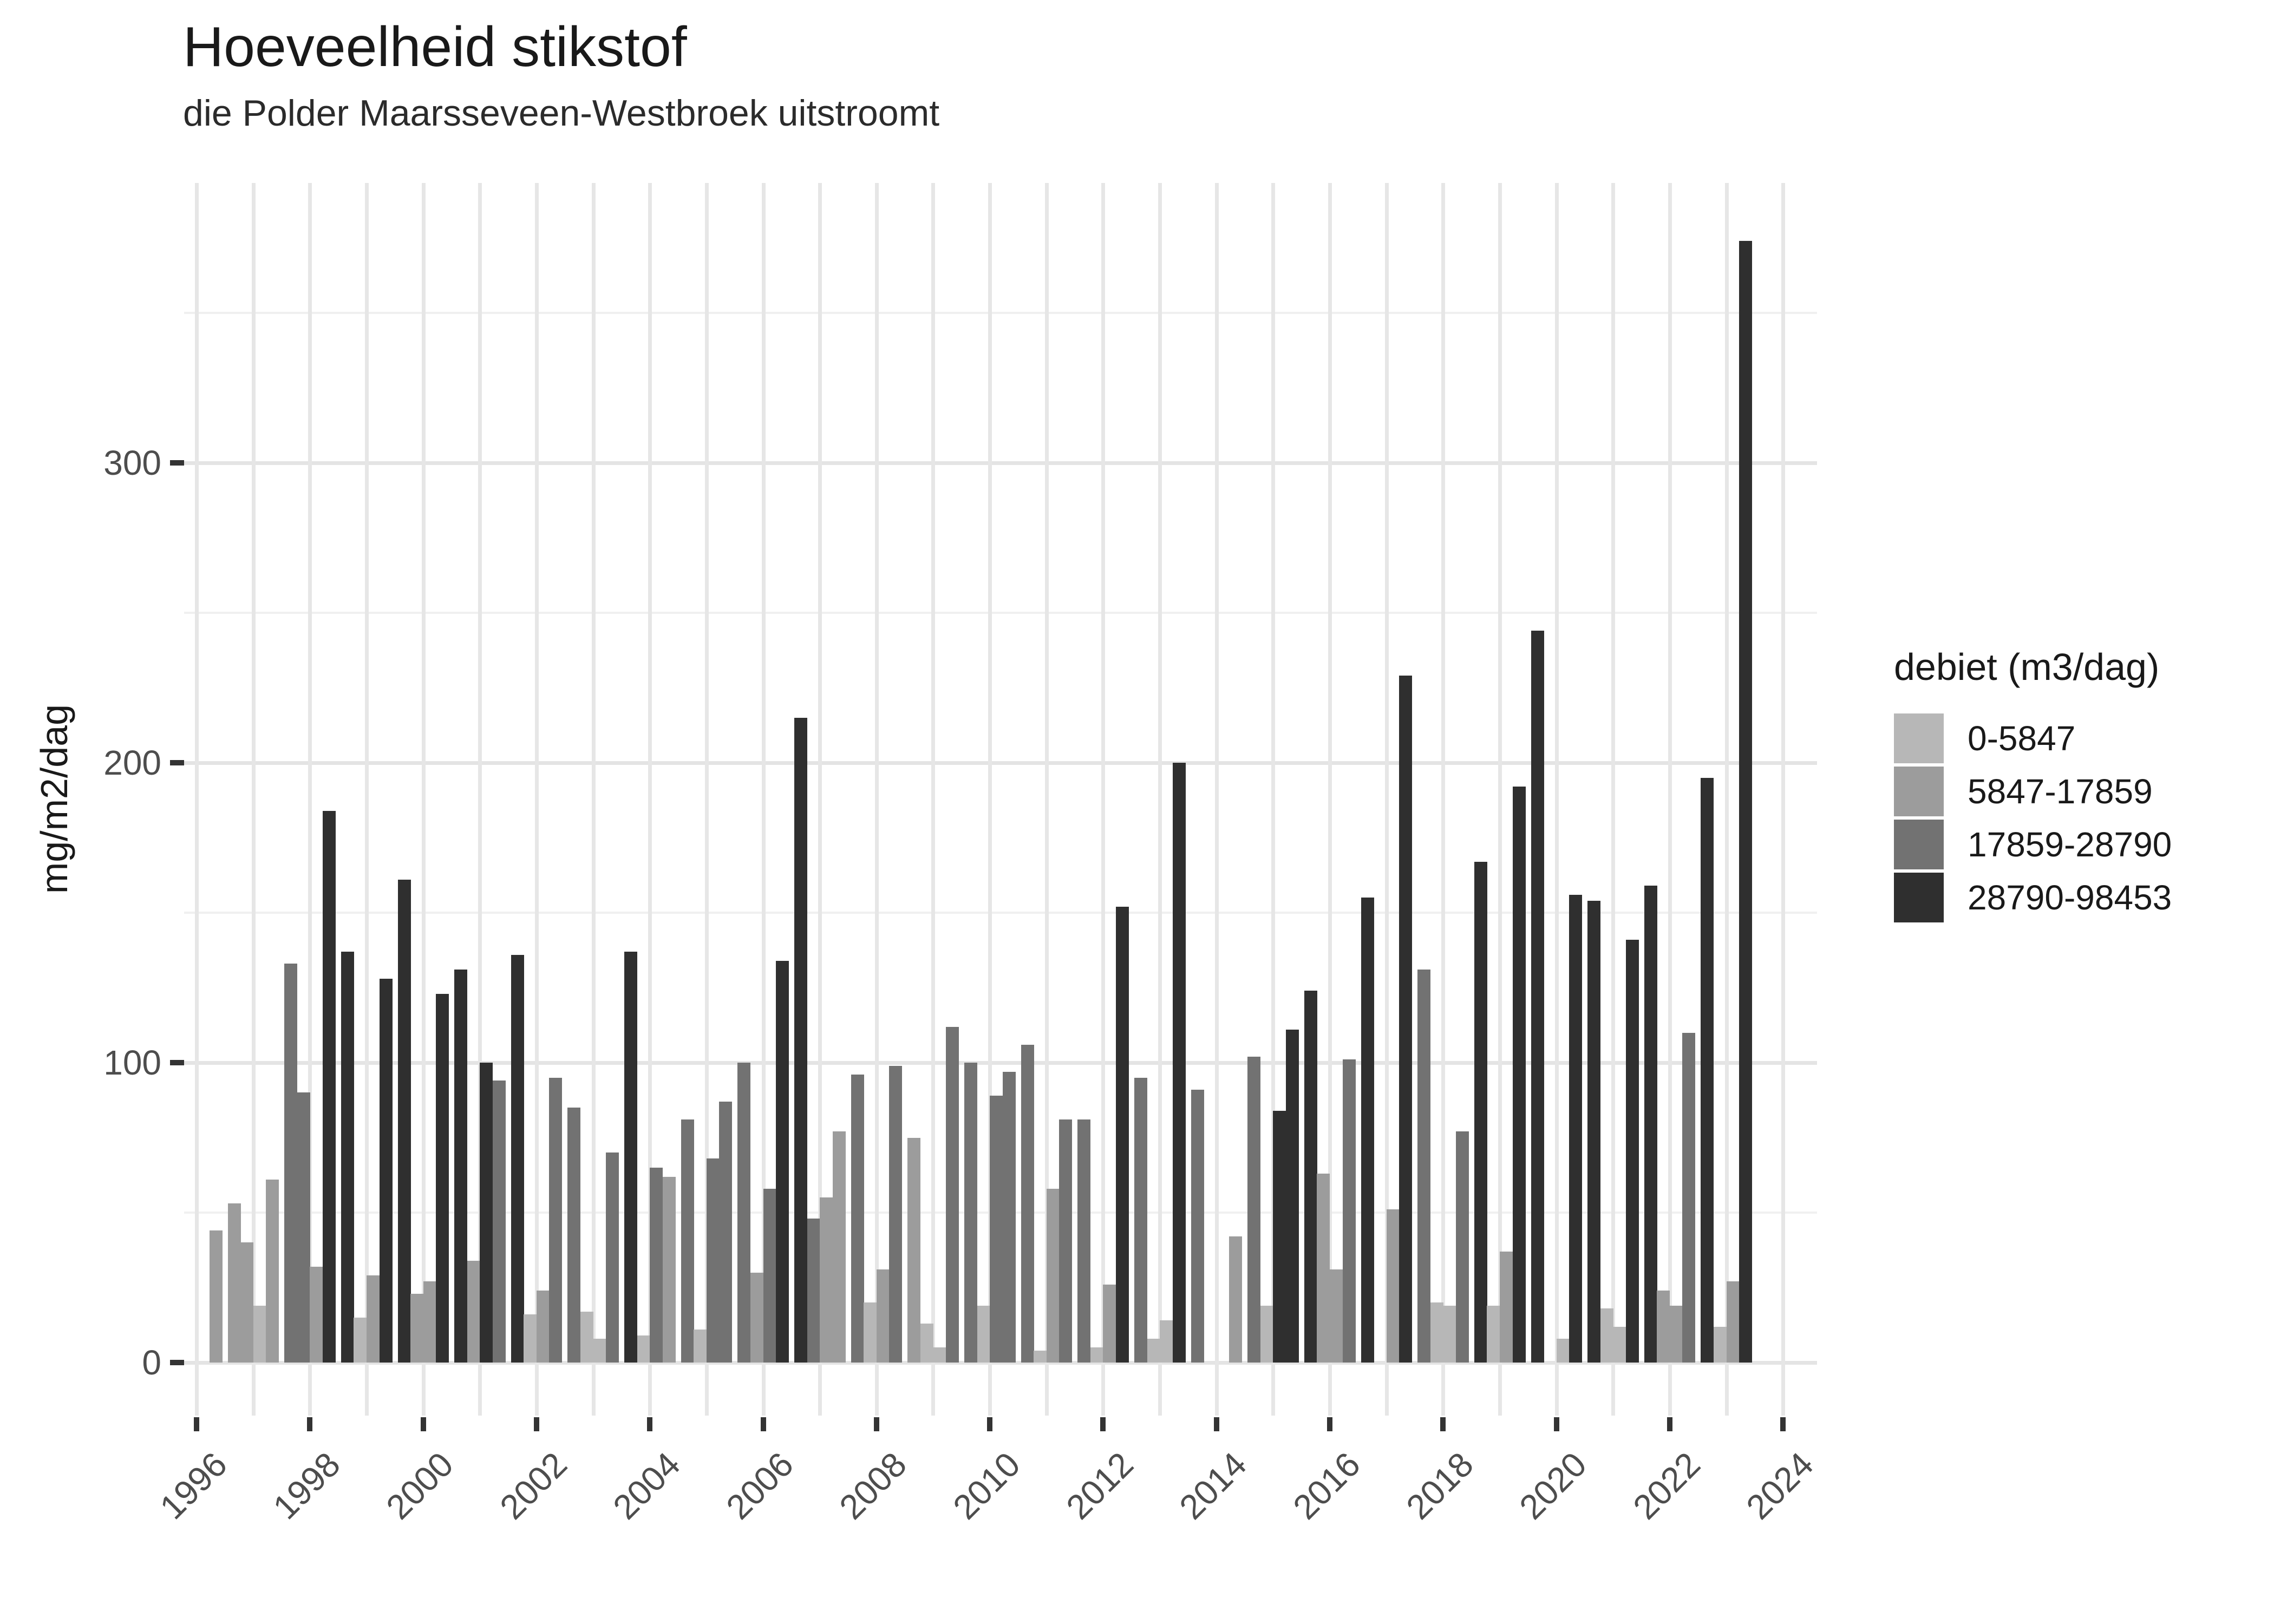 The height and width of the screenshot is (1624, 2274). I want to click on bar-2012-Q1, so click(1084, 1241).